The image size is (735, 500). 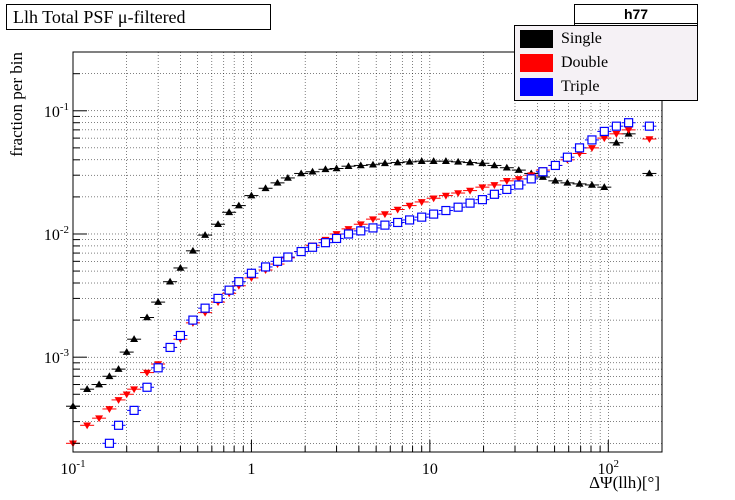 What do you see at coordinates (57, 357) in the screenshot?
I see `y-tick-label: 10-3` at bounding box center [57, 357].